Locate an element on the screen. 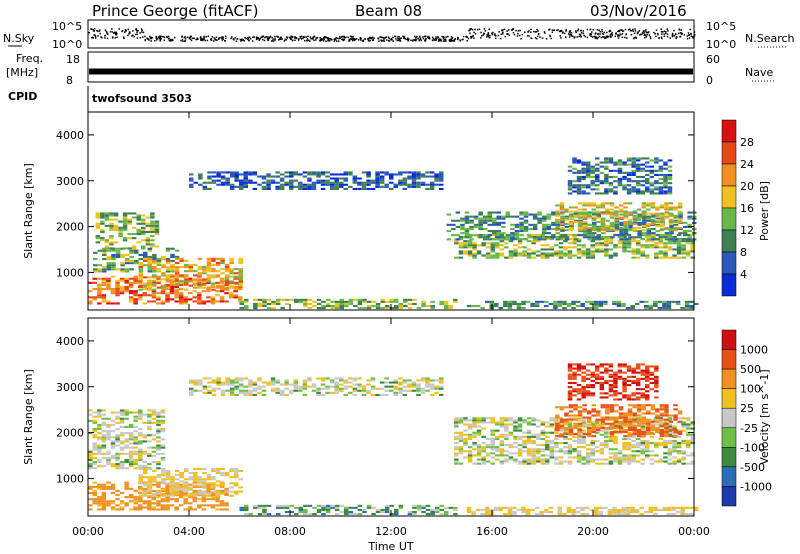 This screenshot has height=554, width=800. freq-label: Freq. is located at coordinates (29, 58).